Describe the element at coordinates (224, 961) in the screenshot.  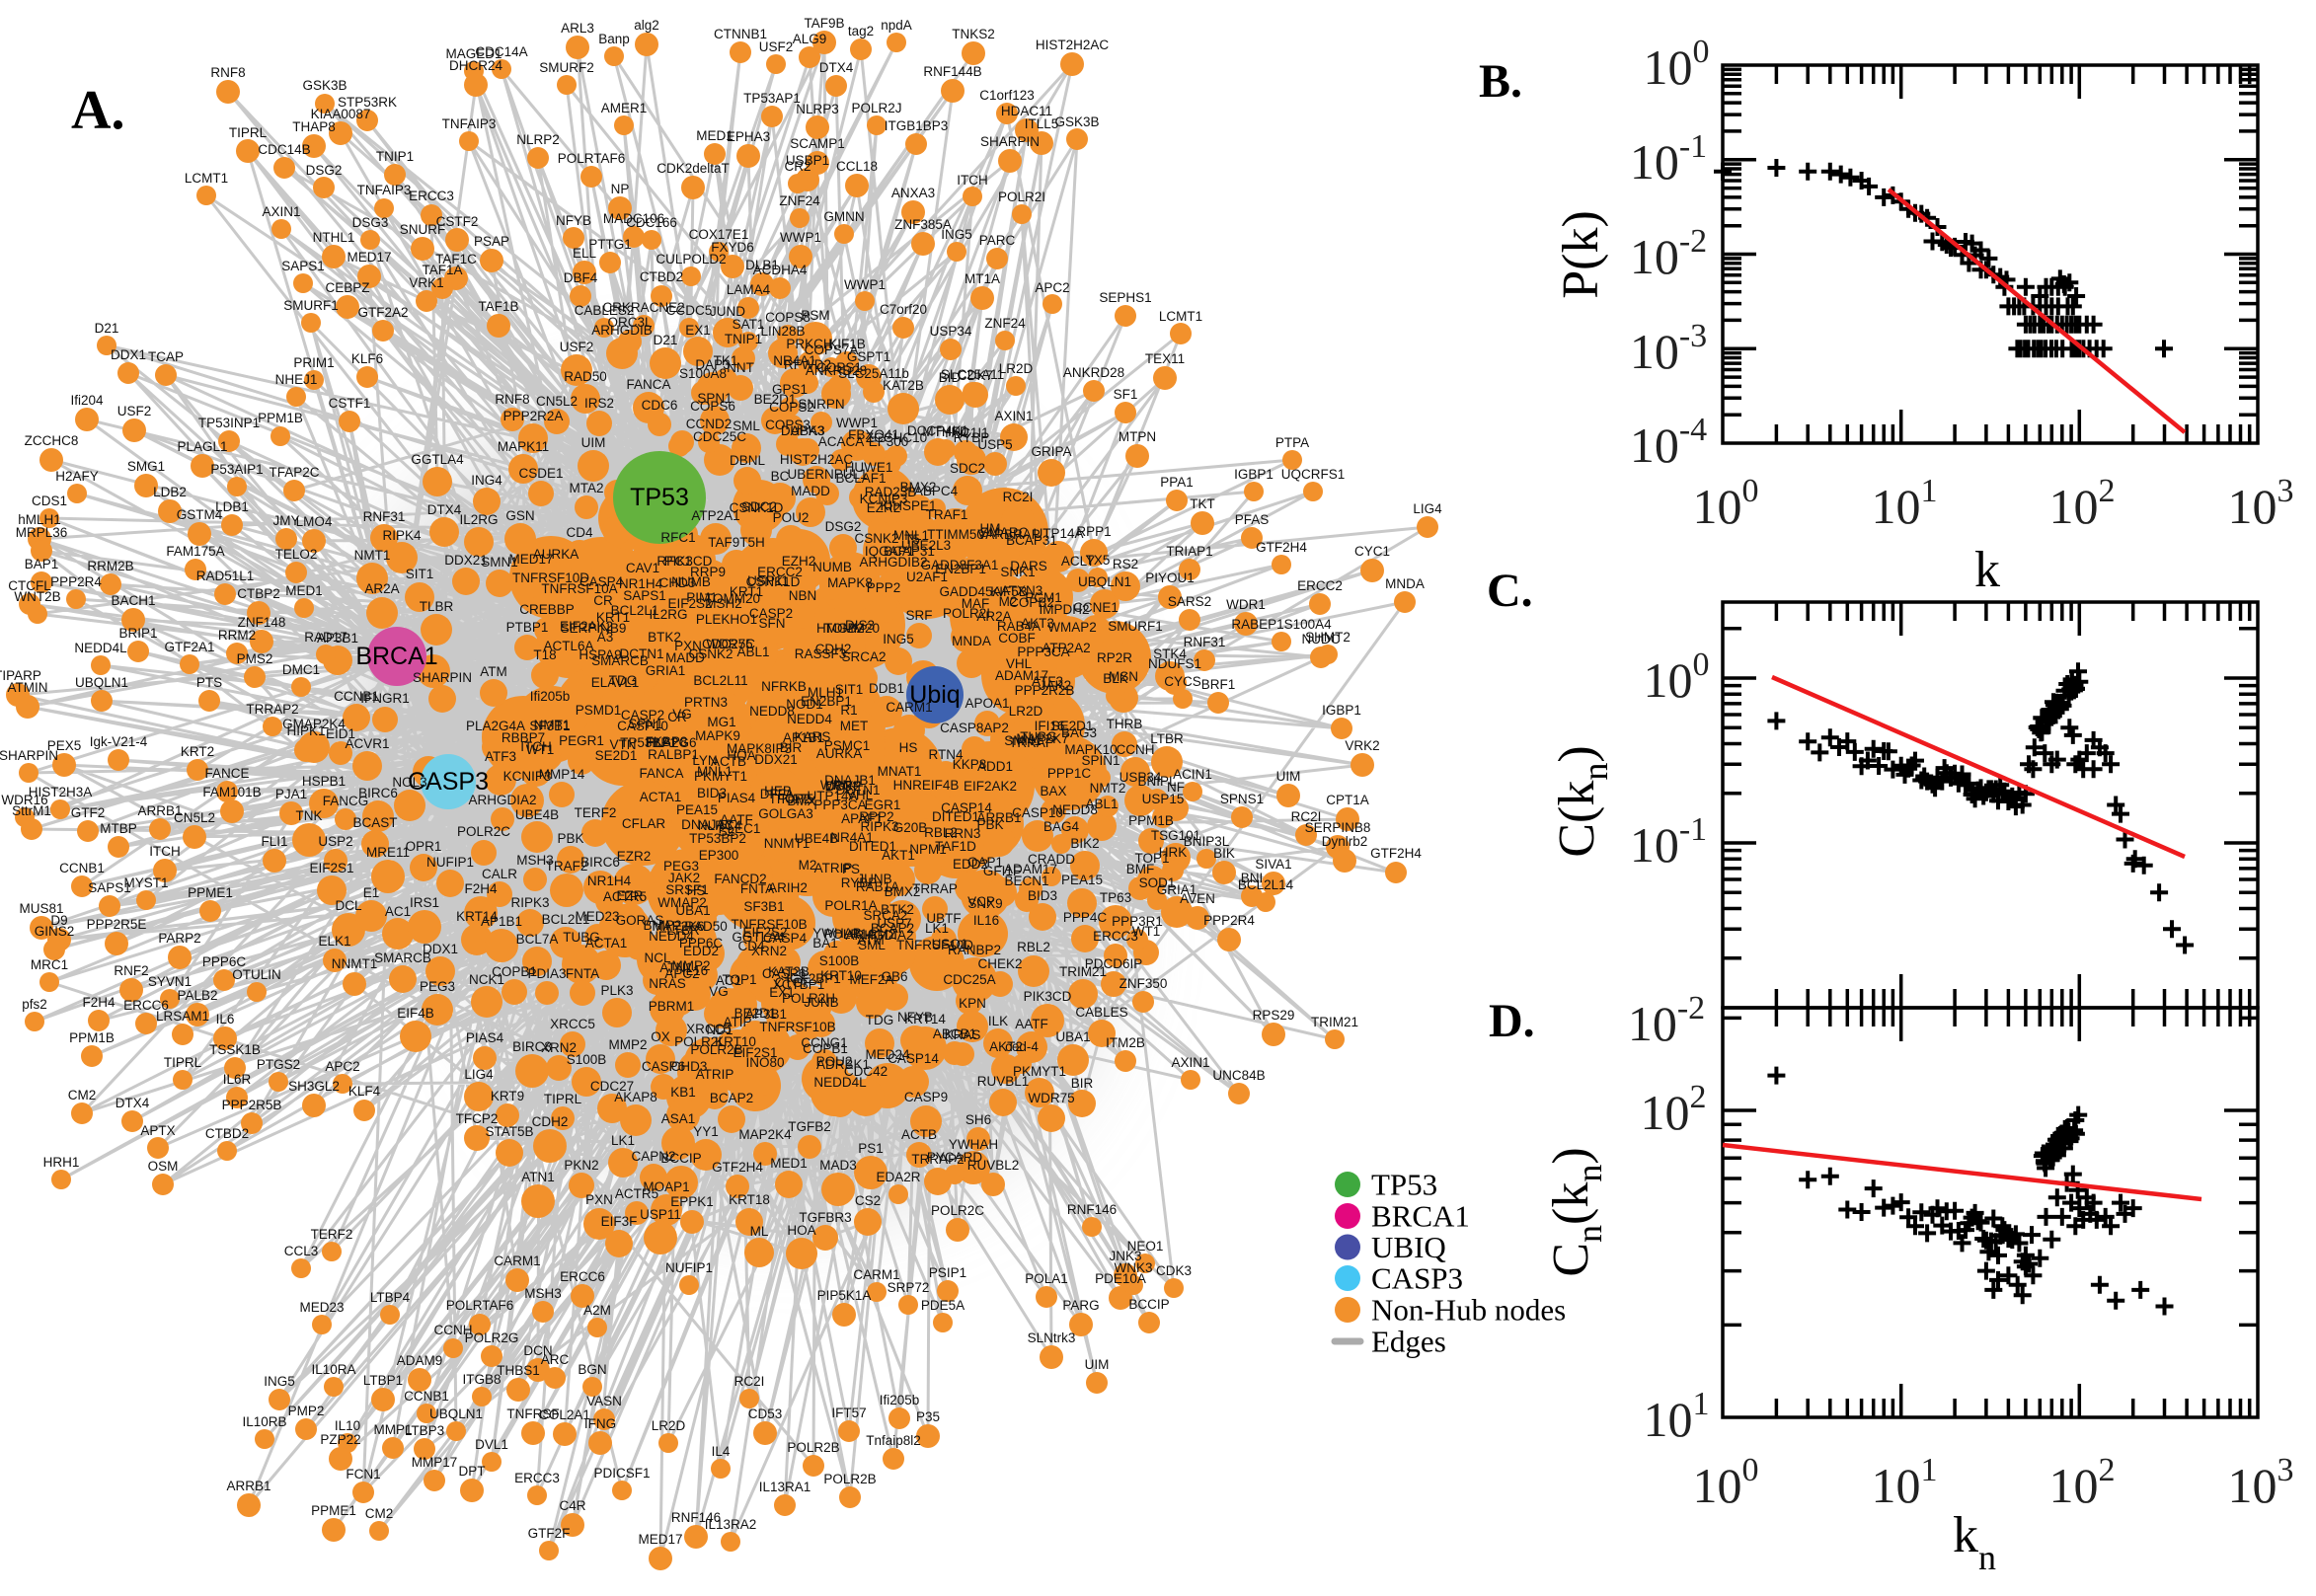
I see `svg-text: PPP6C` at that location.